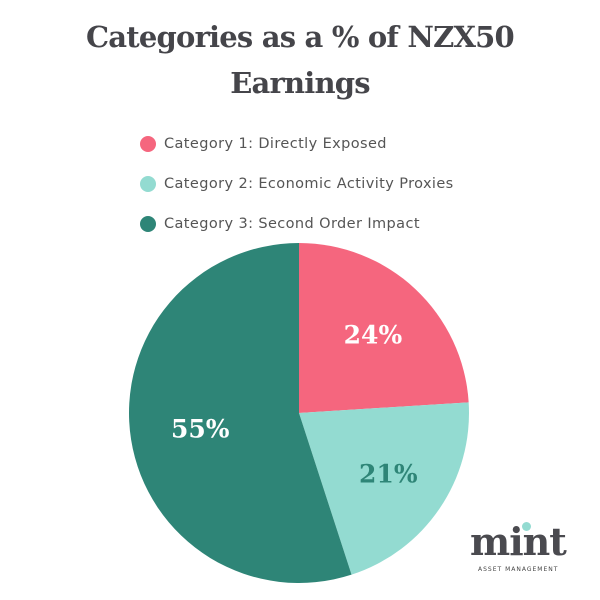 Image resolution: width=600 pixels, height=600 pixels. I want to click on data-label: 55%, so click(200, 429).